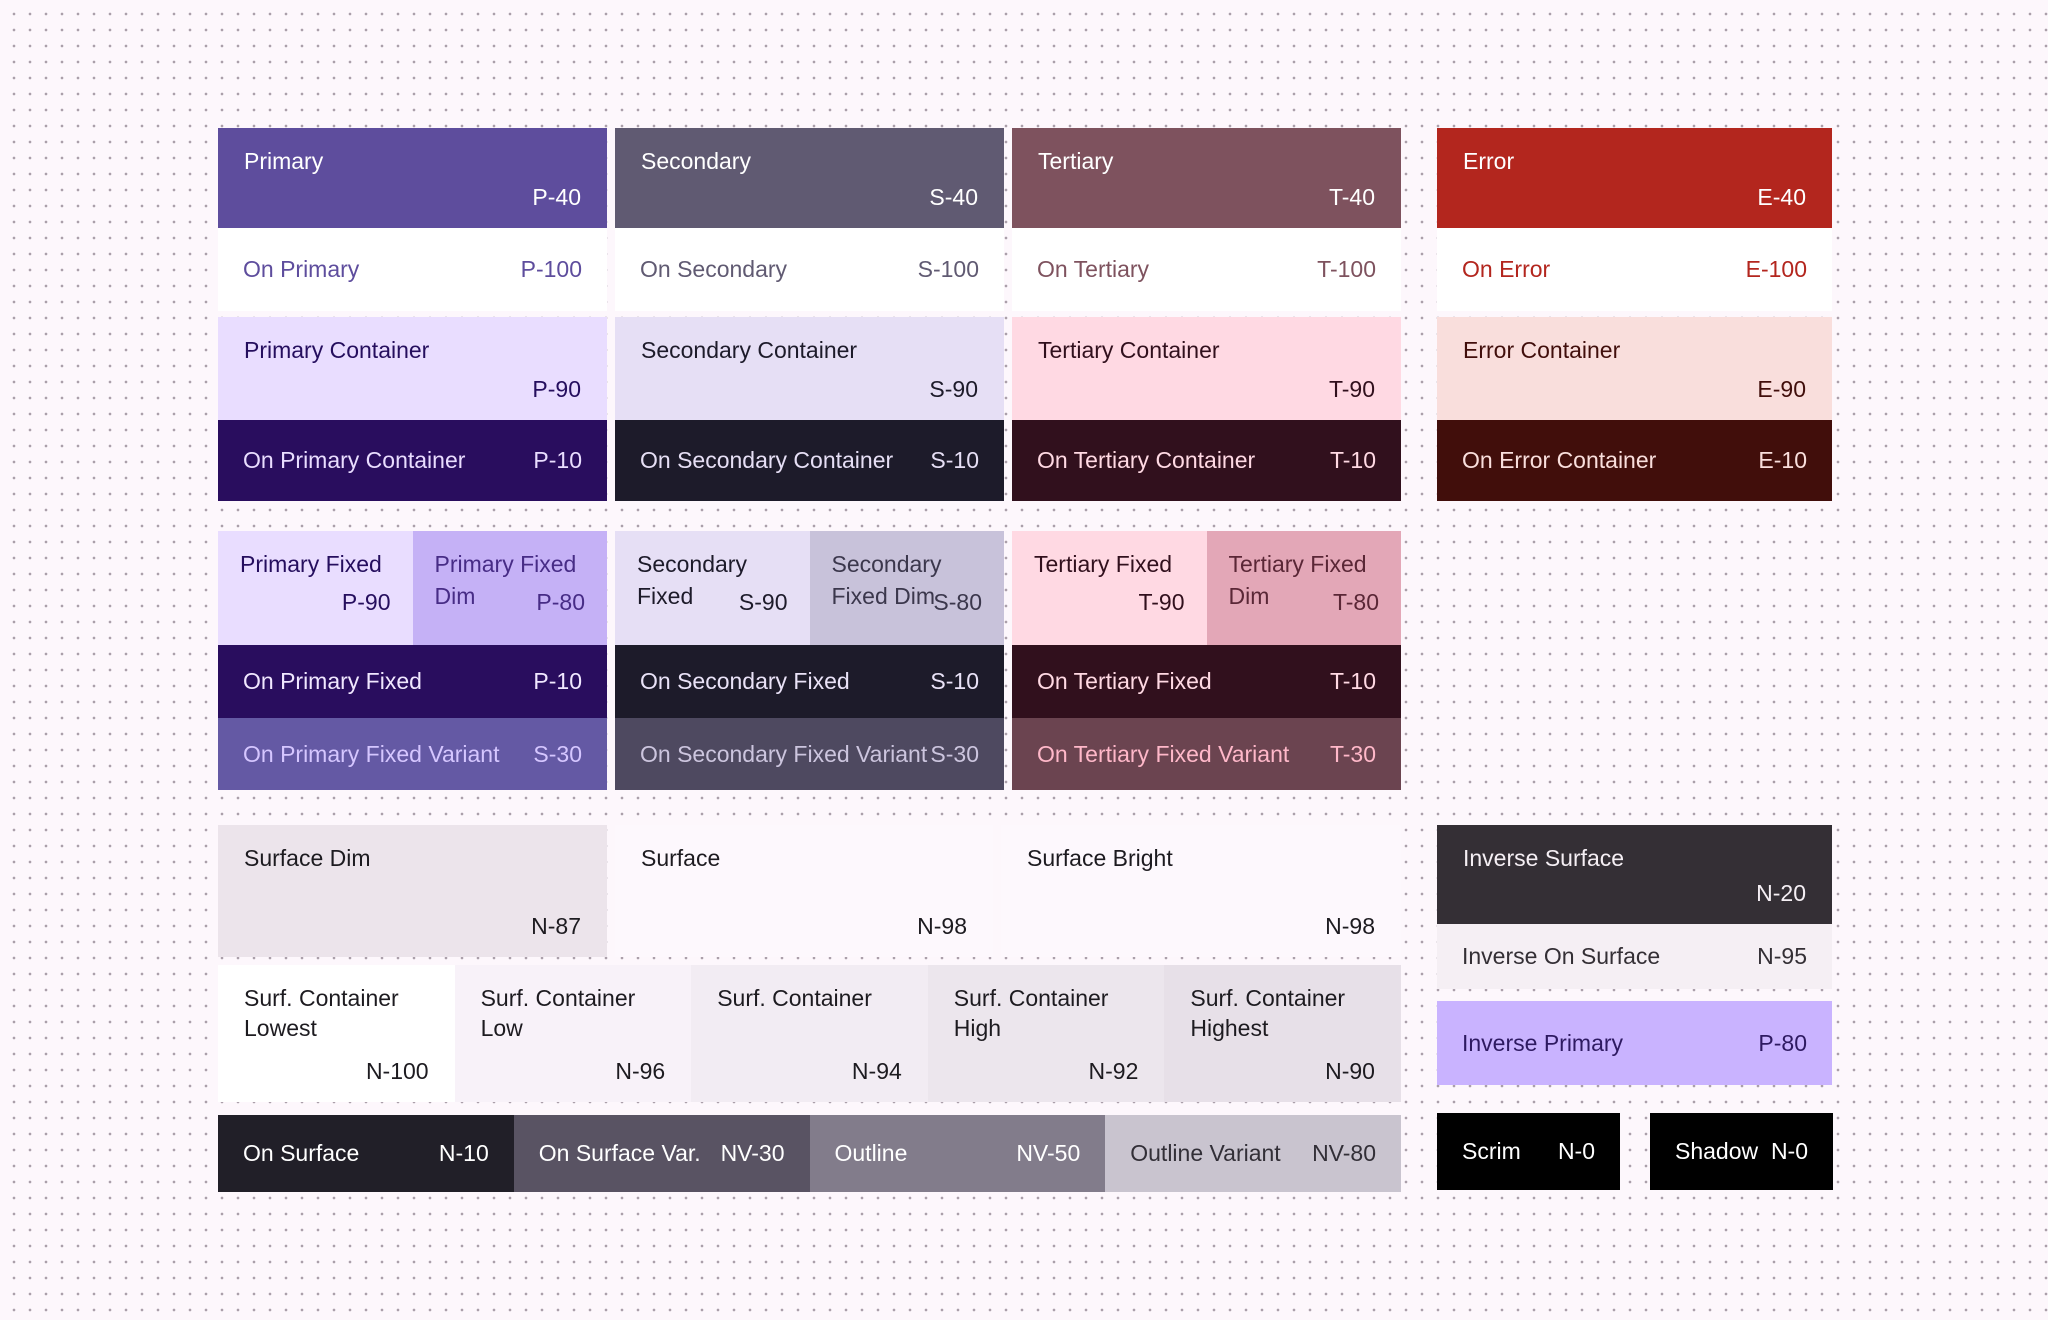 Image resolution: width=2048 pixels, height=1320 pixels. I want to click on swatch-inverse-surface-label: Inverse Surface, so click(1544, 858).